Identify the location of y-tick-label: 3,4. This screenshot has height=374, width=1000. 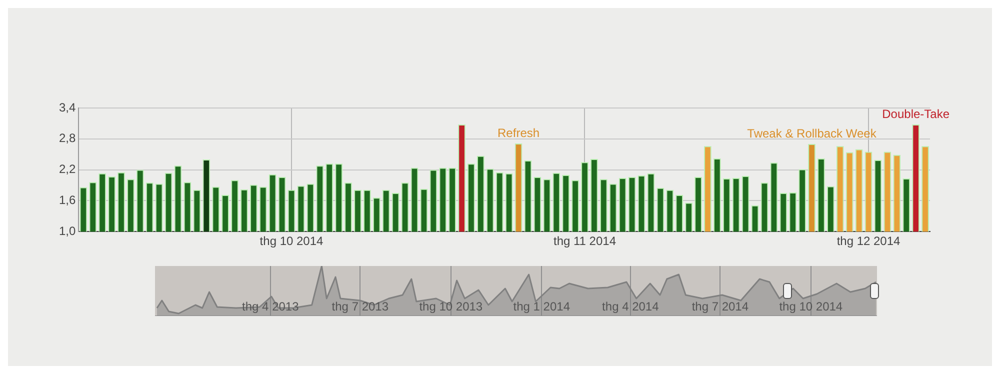
(67, 107).